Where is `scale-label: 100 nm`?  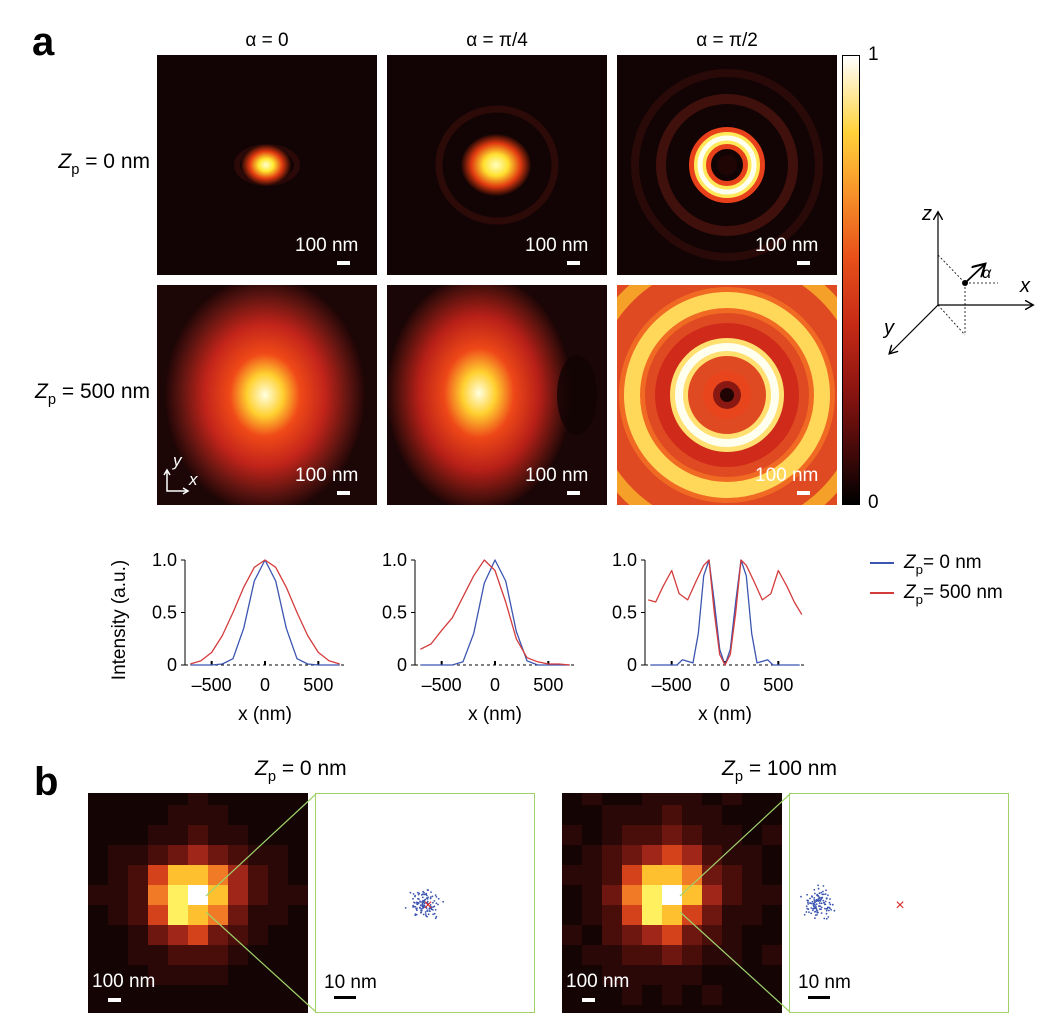
scale-label: 100 nm is located at coordinates (557, 245).